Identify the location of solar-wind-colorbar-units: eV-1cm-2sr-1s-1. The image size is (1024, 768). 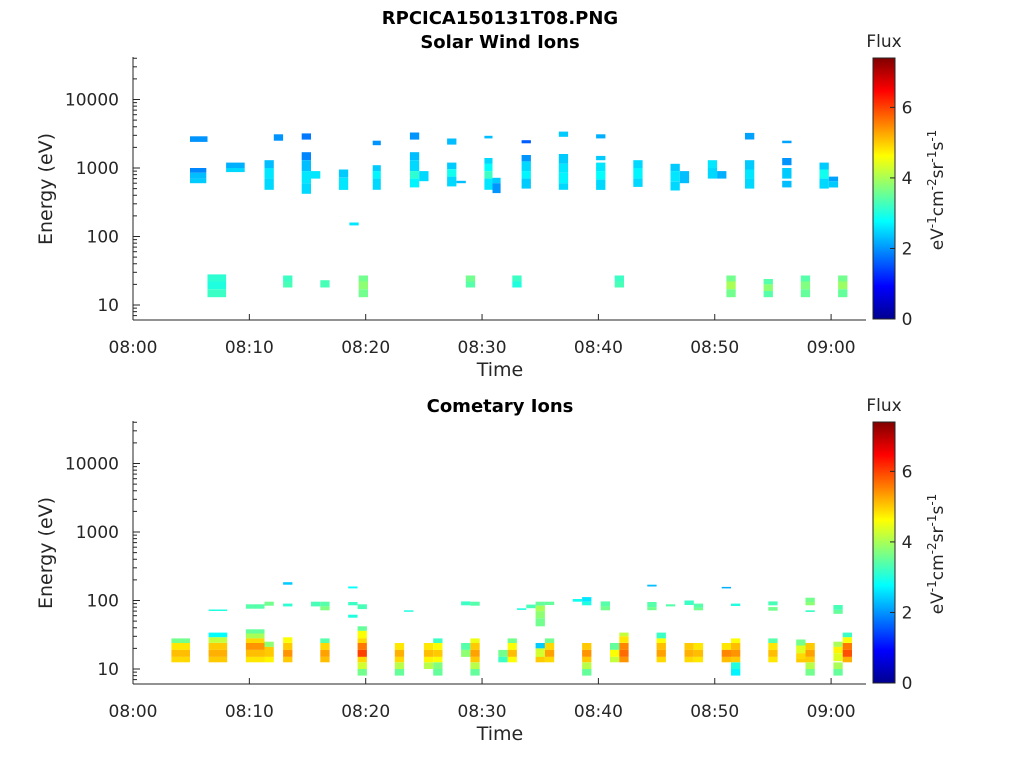
(936, 190).